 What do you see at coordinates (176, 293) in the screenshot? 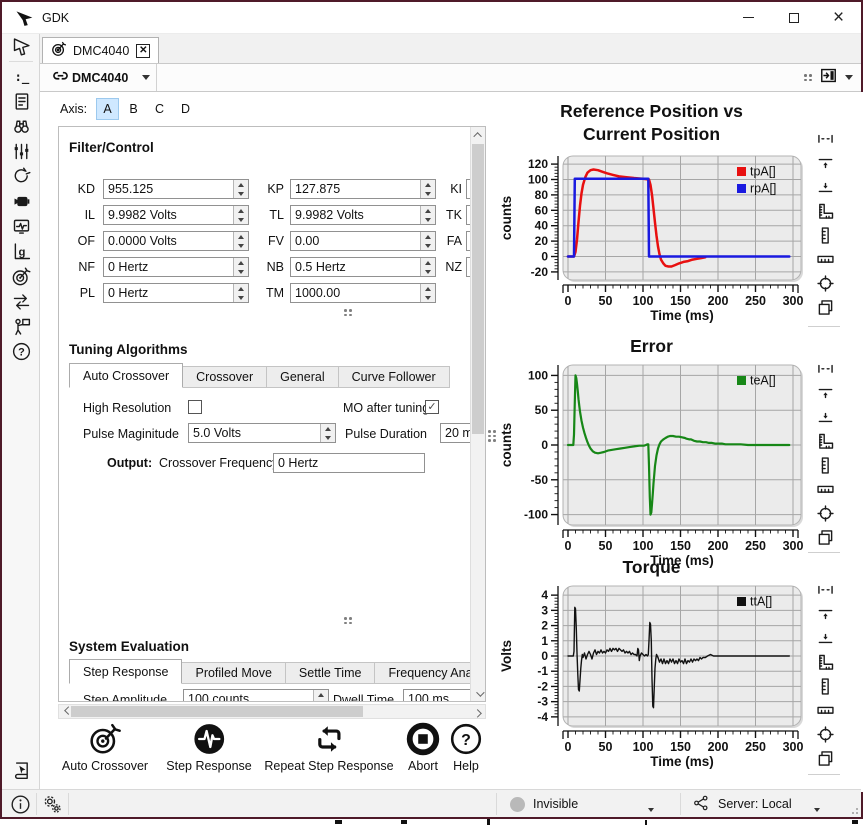
I see `param-spinbox-pl: 0 Hertz` at bounding box center [176, 293].